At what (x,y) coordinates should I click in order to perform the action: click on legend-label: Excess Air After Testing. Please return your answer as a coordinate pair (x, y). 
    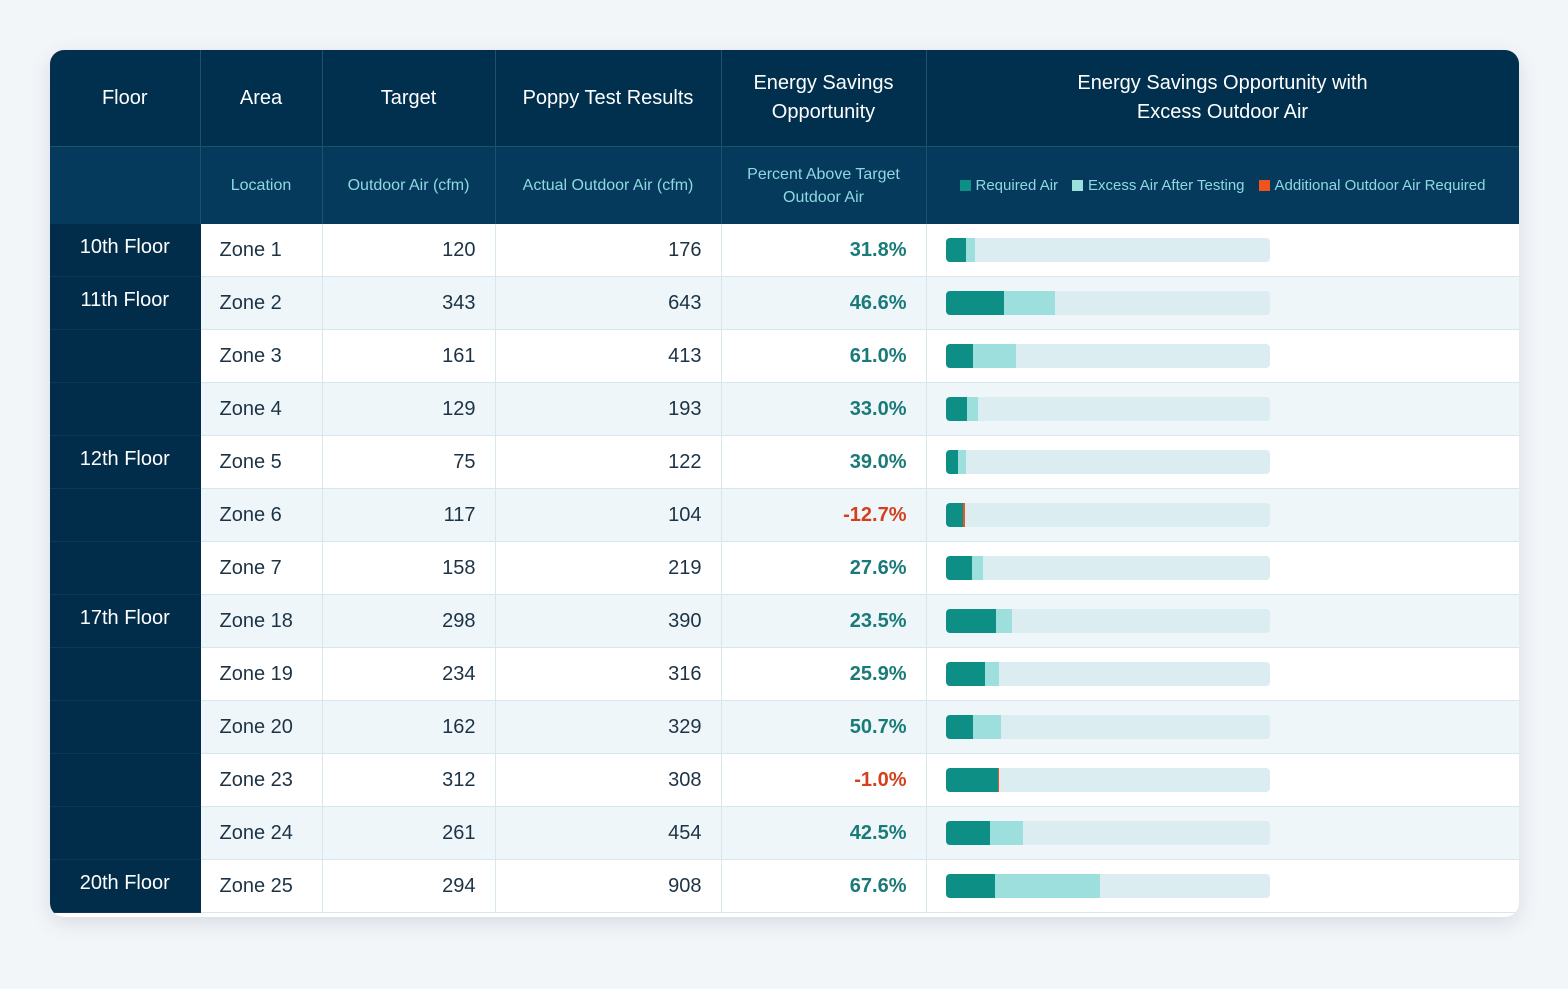
    Looking at the image, I should click on (1166, 185).